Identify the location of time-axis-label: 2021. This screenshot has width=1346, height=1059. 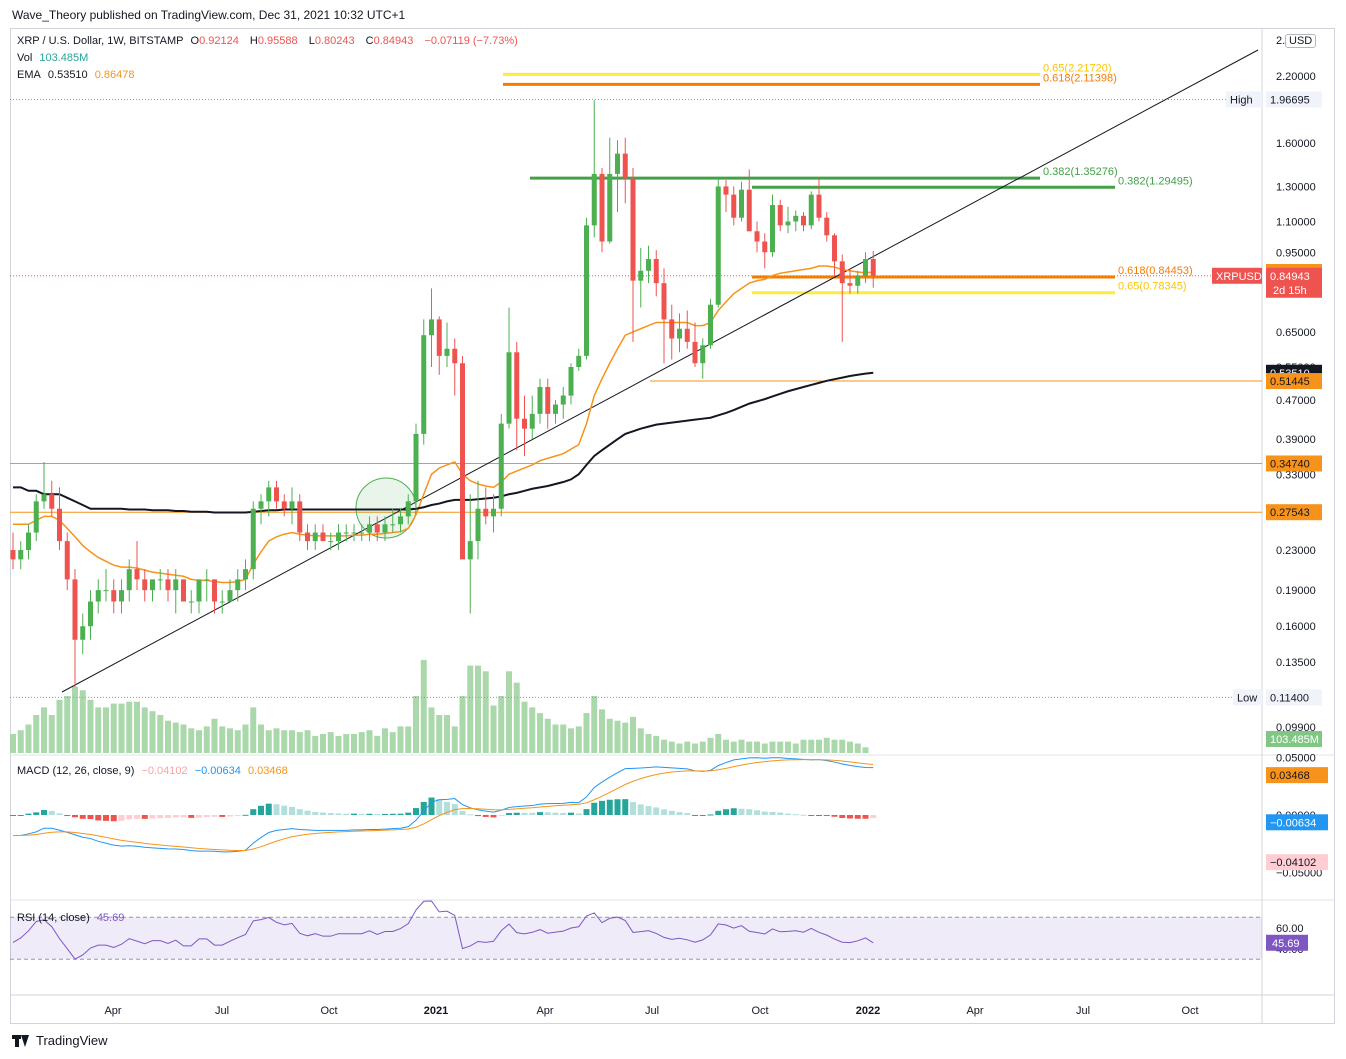
(436, 1011).